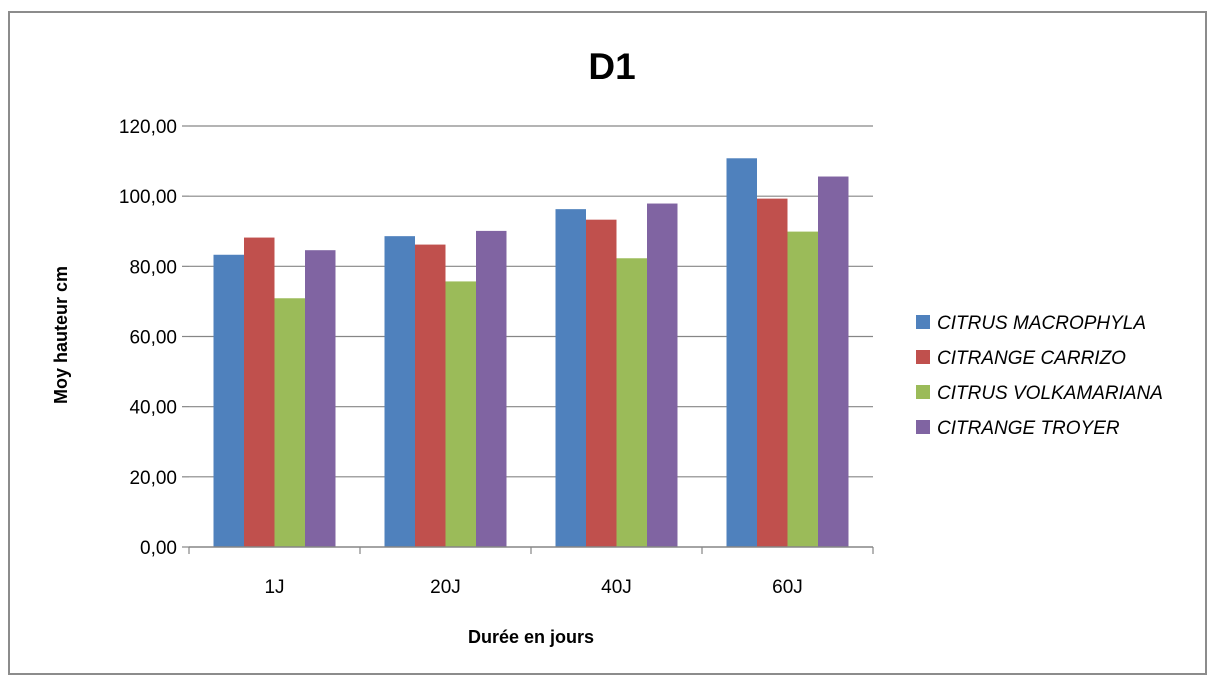 This screenshot has height=682, width=1215. I want to click on y-tick-label: 100,00, so click(148, 197).